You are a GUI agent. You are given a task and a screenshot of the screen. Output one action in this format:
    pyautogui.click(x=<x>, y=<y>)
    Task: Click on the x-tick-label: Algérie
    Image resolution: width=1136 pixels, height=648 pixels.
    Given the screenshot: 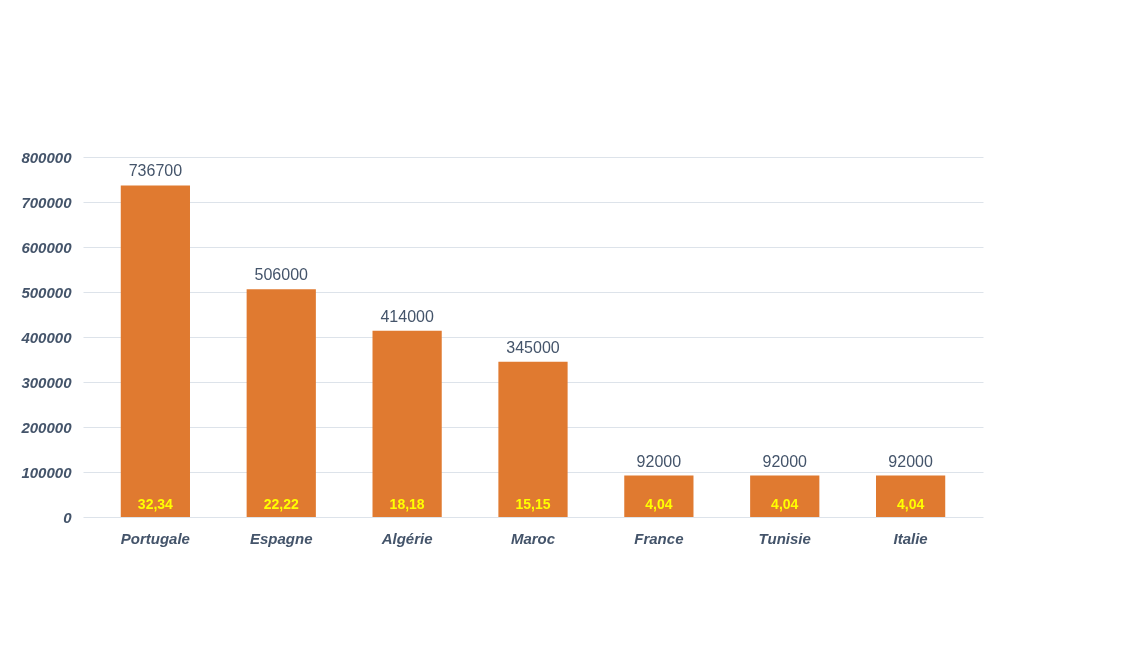 What is the action you would take?
    pyautogui.click(x=406, y=538)
    